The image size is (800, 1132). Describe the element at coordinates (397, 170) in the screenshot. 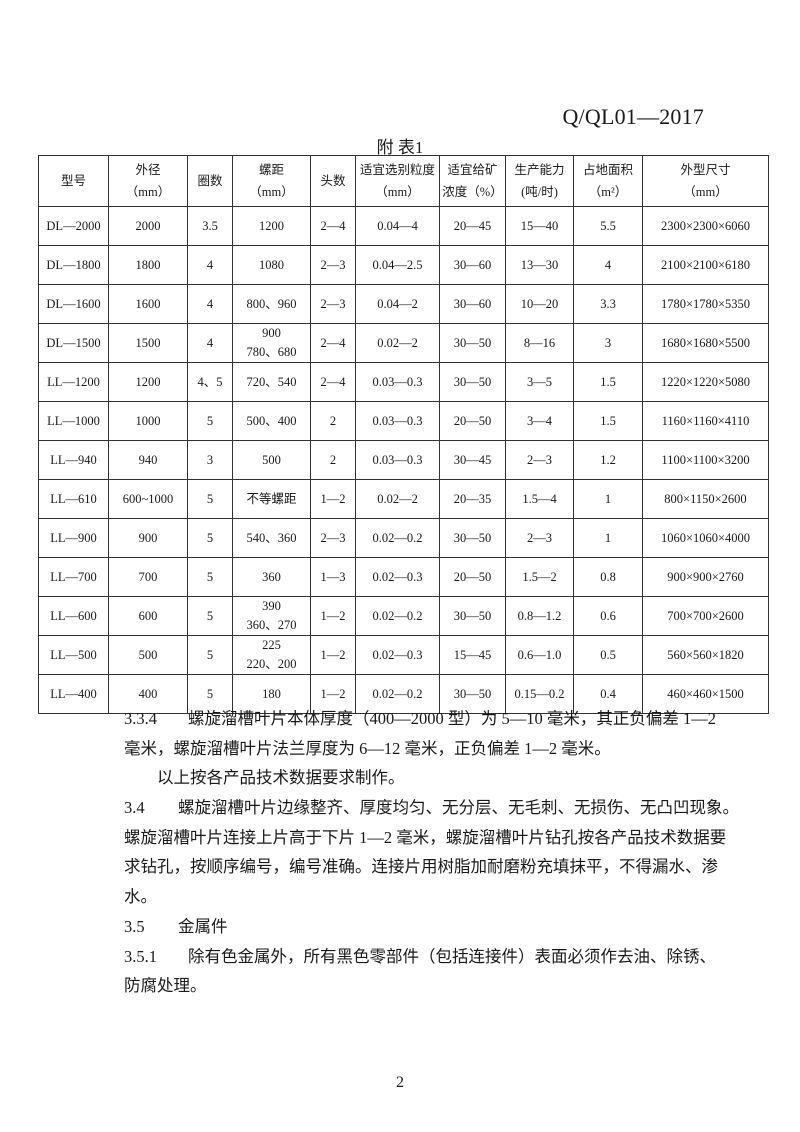

I see `column-header-line: 适宜选别粒度` at that location.